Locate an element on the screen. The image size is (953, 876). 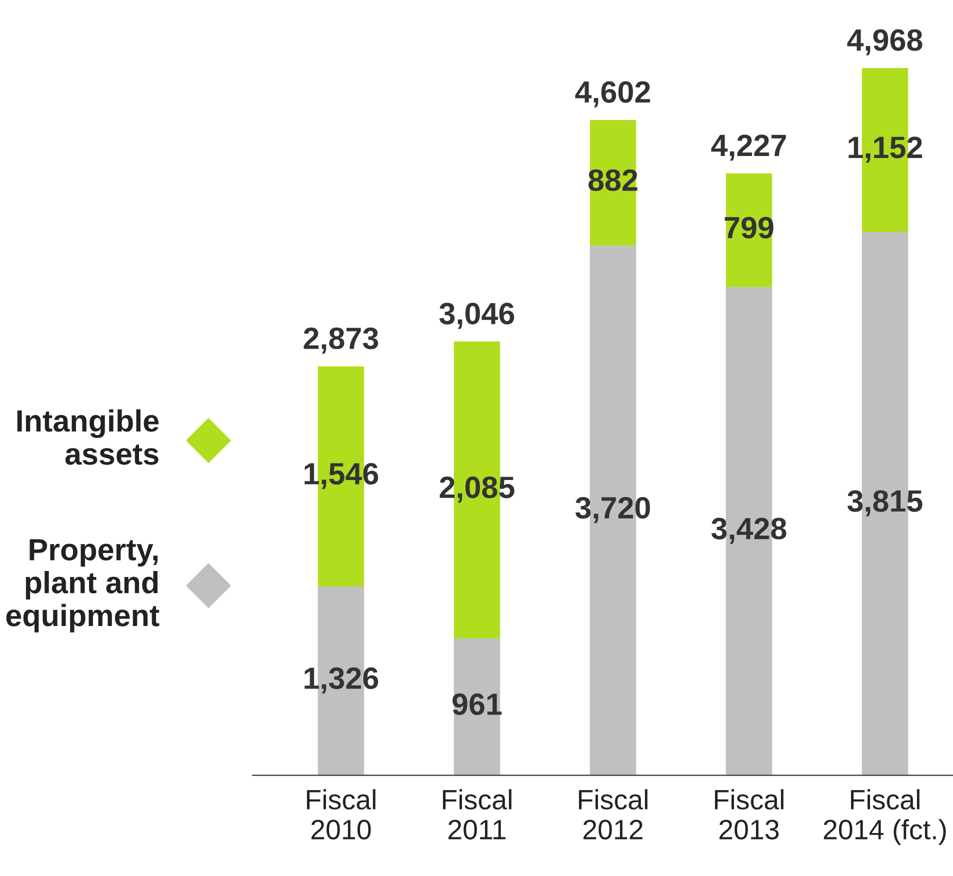
total-label: 4,602 is located at coordinates (612, 94).